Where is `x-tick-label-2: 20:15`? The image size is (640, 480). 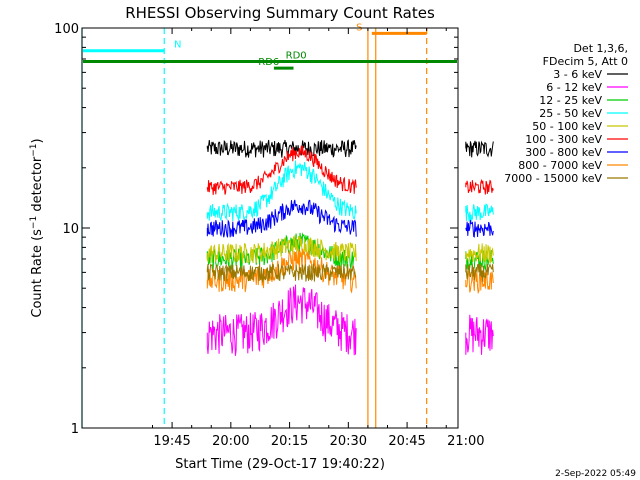 x-tick-label-2: 20:15 is located at coordinates (289, 441).